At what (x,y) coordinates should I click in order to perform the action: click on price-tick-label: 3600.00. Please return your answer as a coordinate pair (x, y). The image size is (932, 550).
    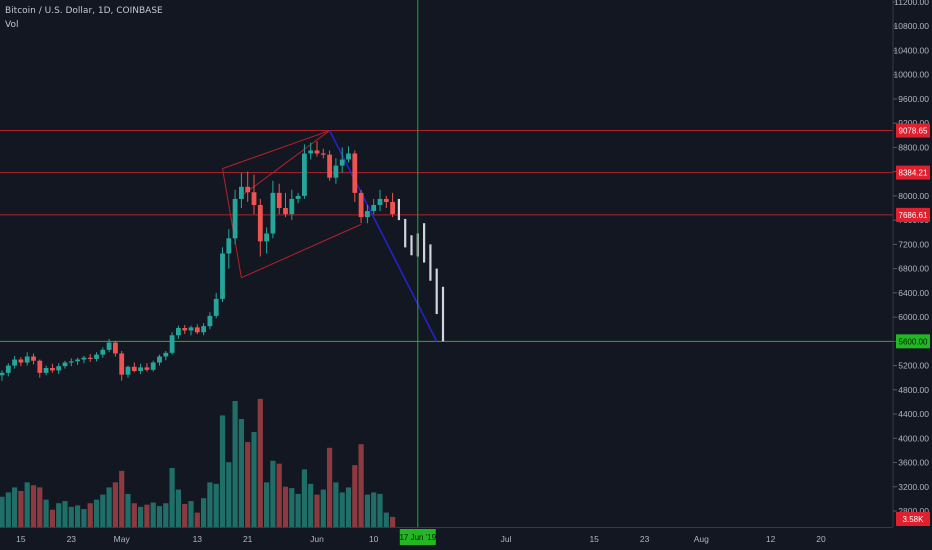
    Looking at the image, I should click on (913, 463).